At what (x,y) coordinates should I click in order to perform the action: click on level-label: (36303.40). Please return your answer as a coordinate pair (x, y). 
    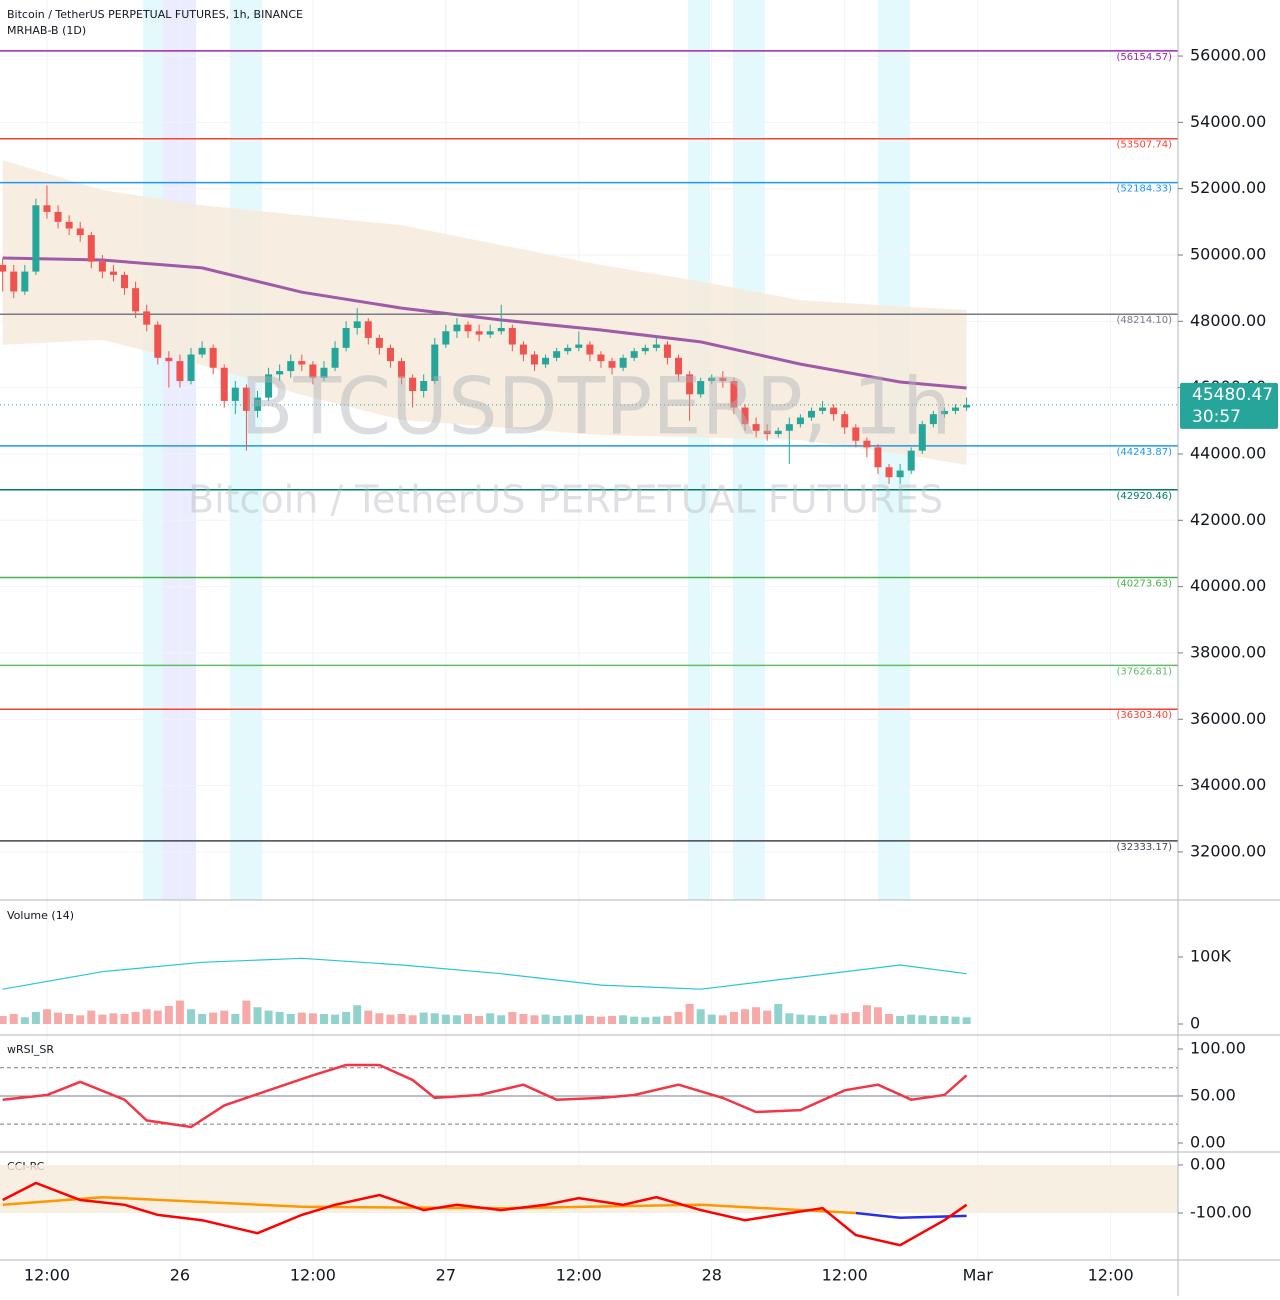
    Looking at the image, I should click on (1144, 715).